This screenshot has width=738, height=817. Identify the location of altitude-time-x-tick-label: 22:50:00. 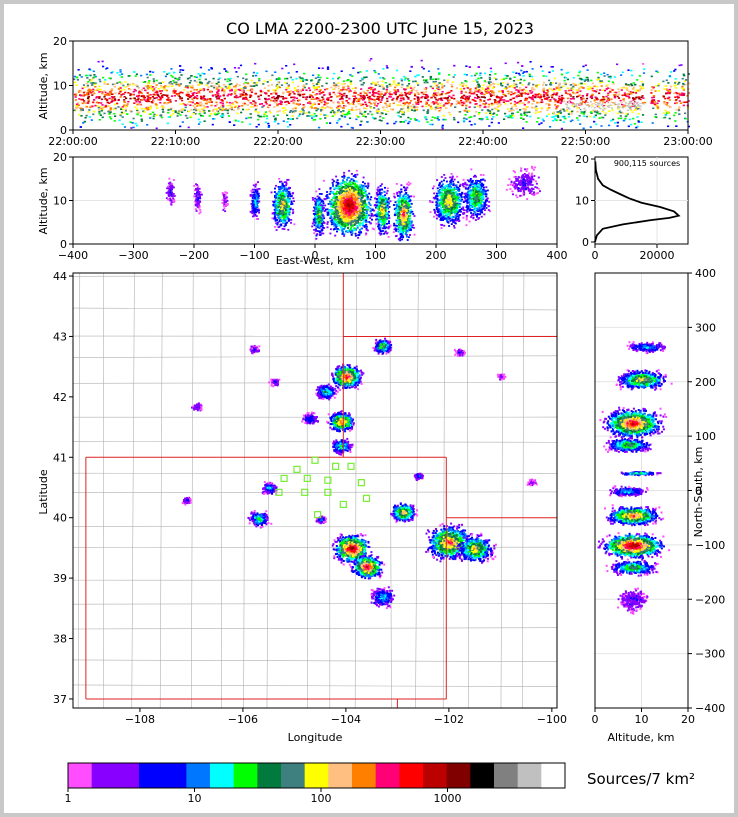
(585, 141).